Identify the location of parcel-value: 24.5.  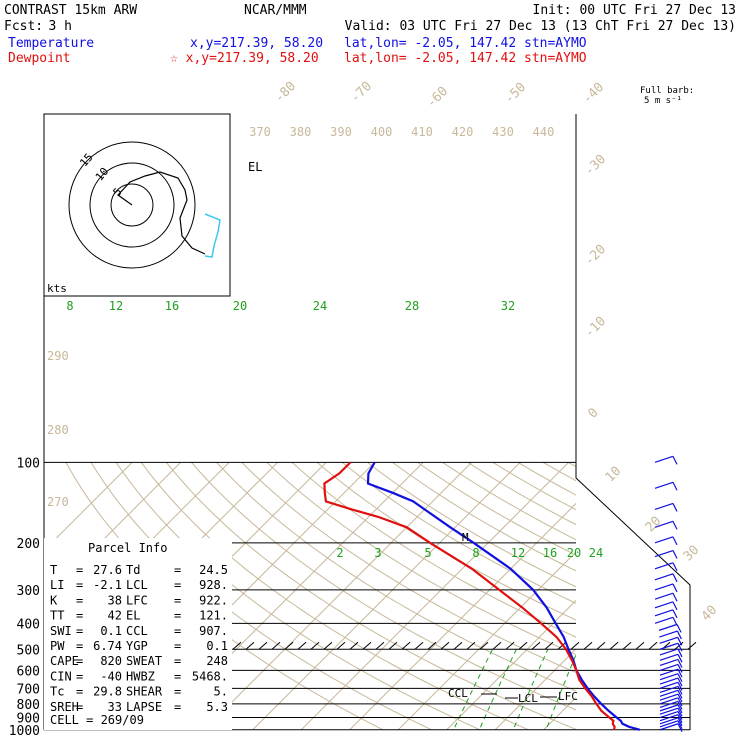
(213, 570).